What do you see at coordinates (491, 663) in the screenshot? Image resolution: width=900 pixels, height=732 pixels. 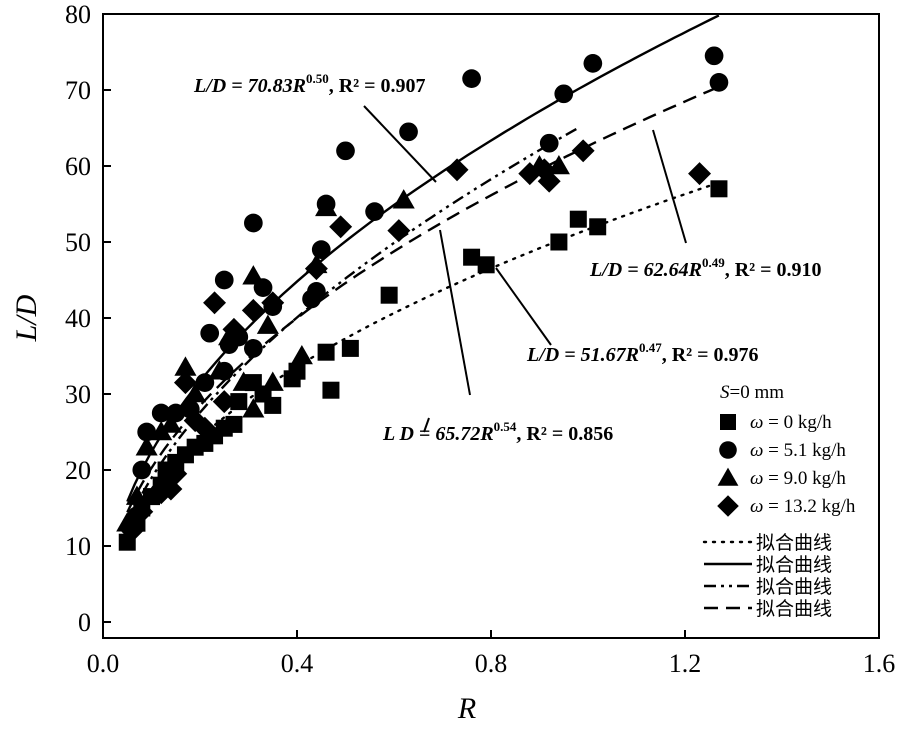 I see `x-tick-label: 0.8` at bounding box center [491, 663].